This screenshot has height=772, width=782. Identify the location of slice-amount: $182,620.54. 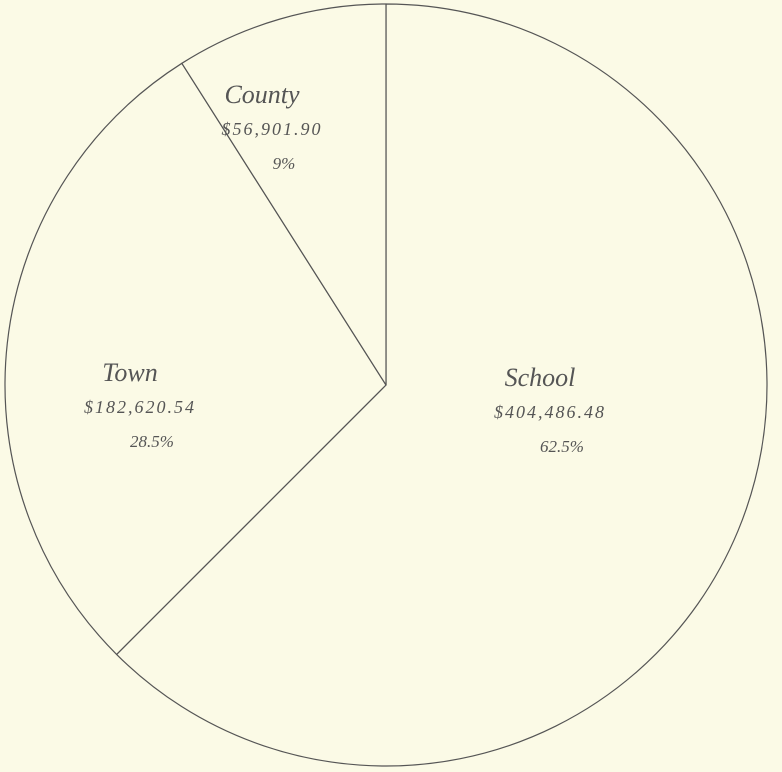
(140, 407).